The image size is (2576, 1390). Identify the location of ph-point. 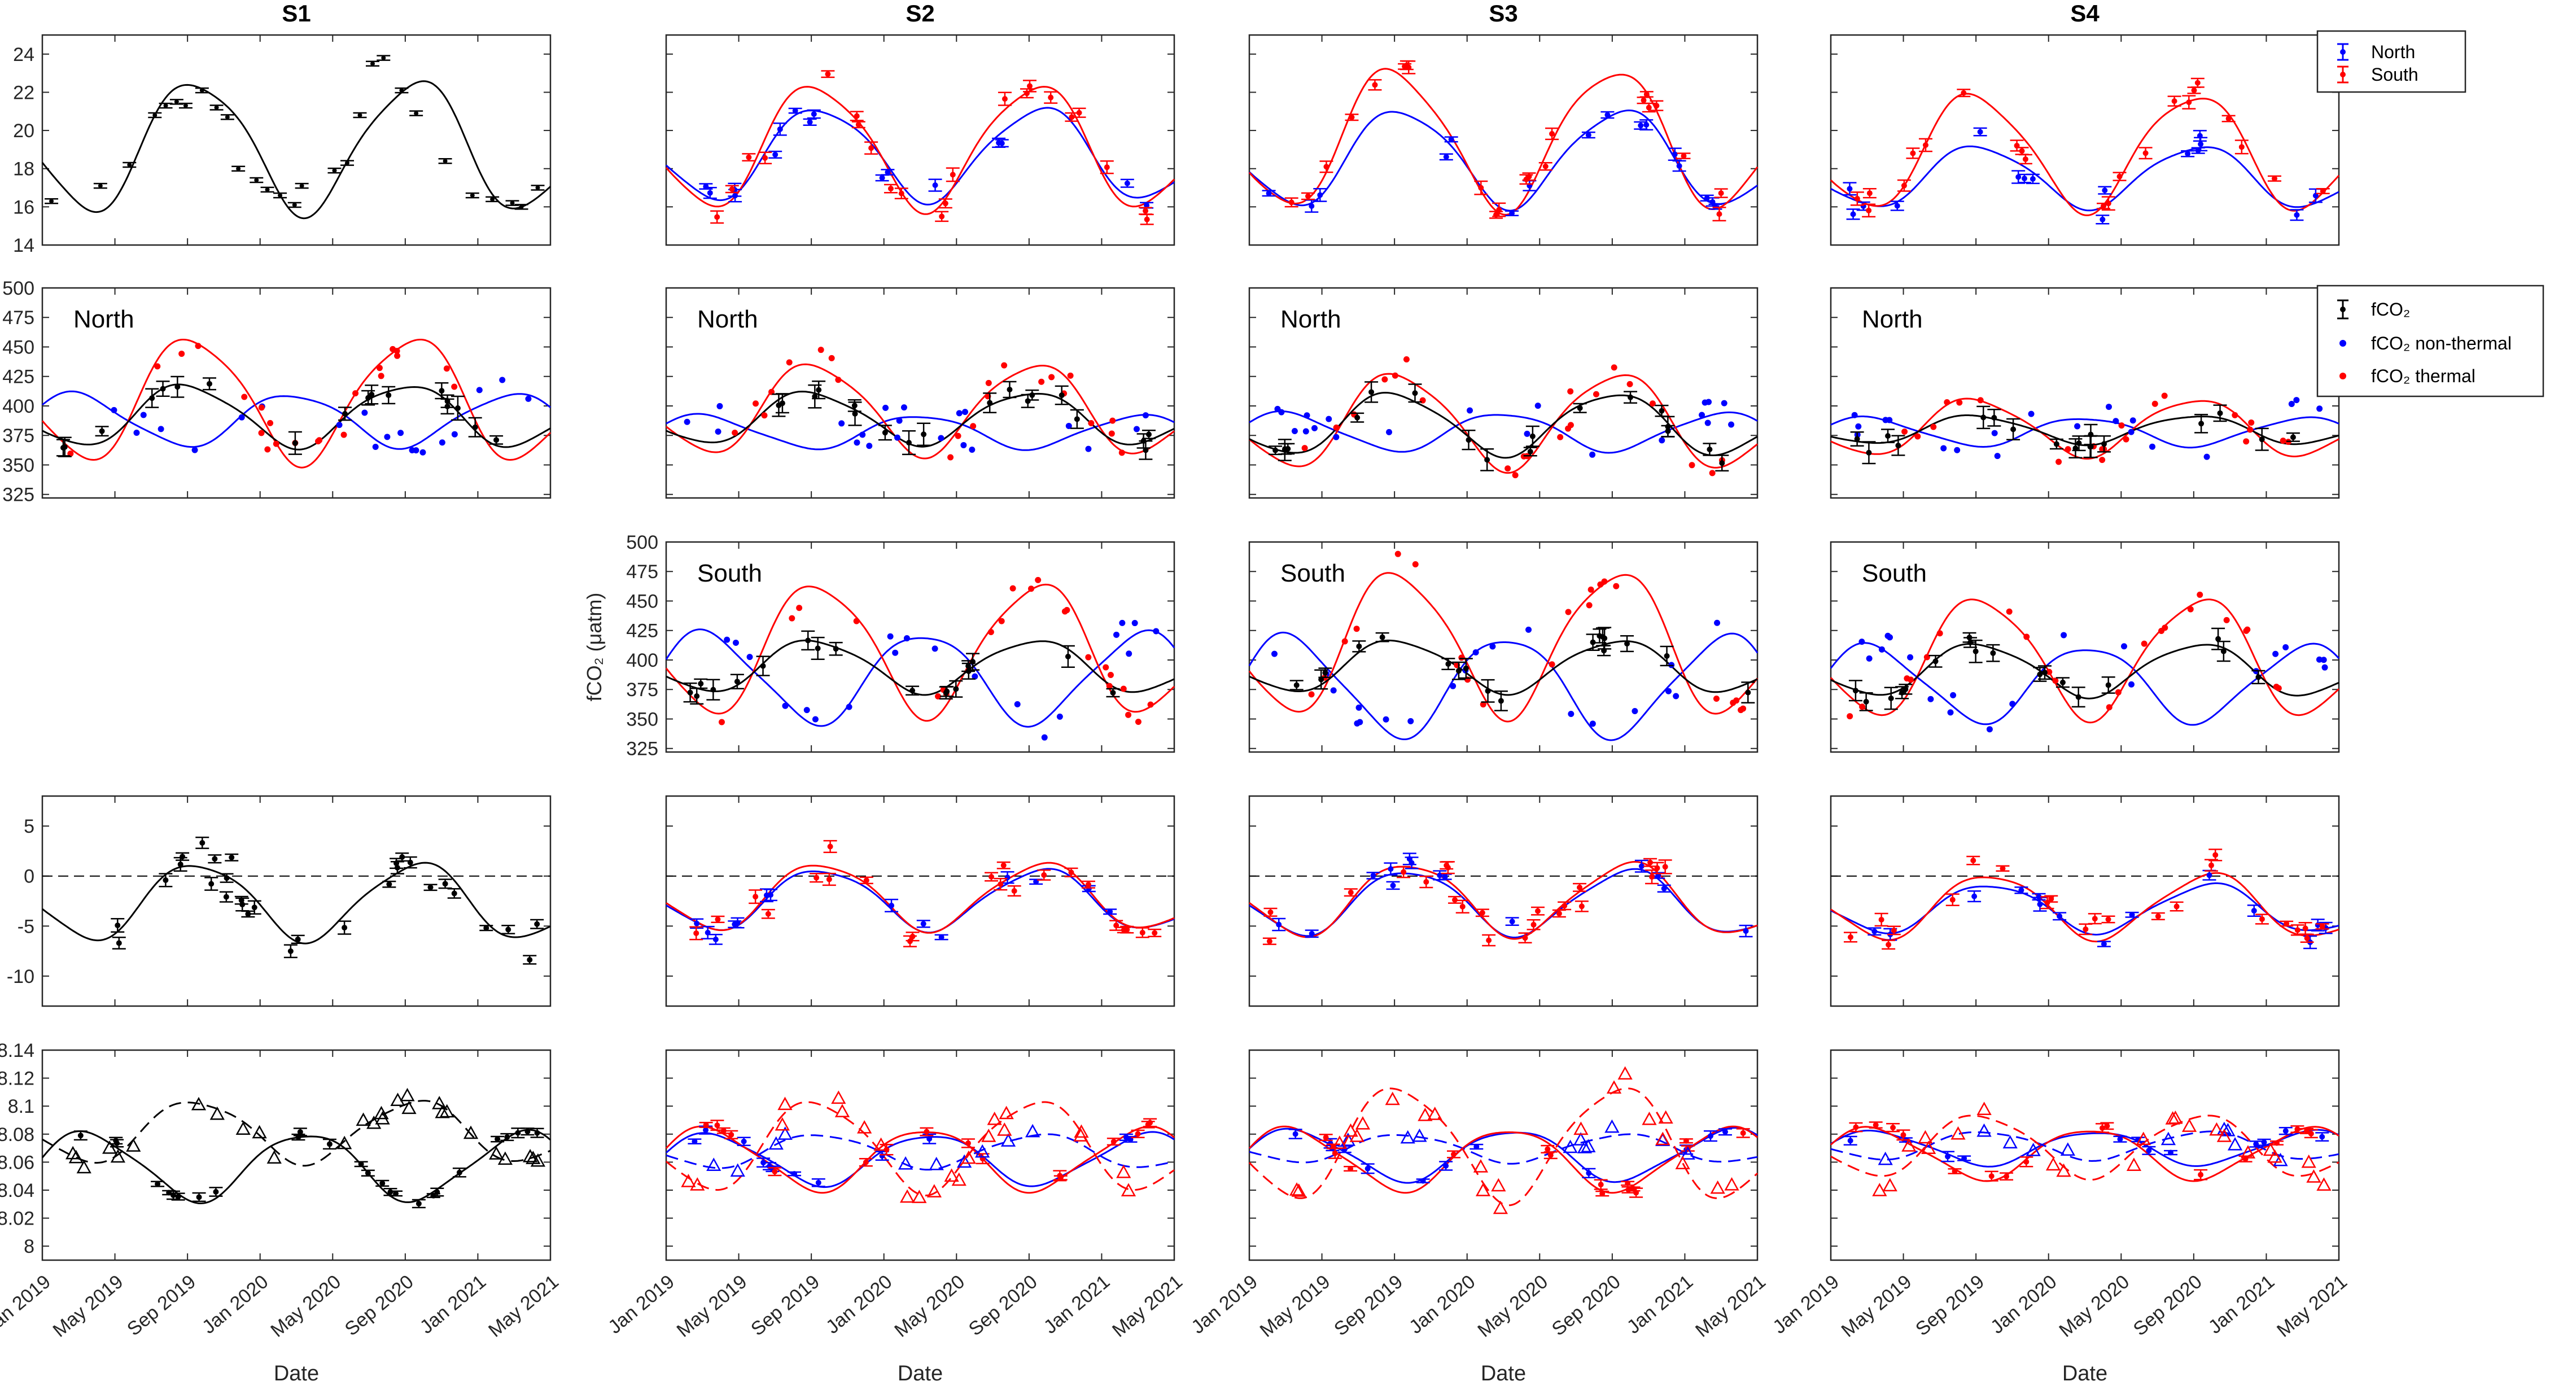
(537, 1132).